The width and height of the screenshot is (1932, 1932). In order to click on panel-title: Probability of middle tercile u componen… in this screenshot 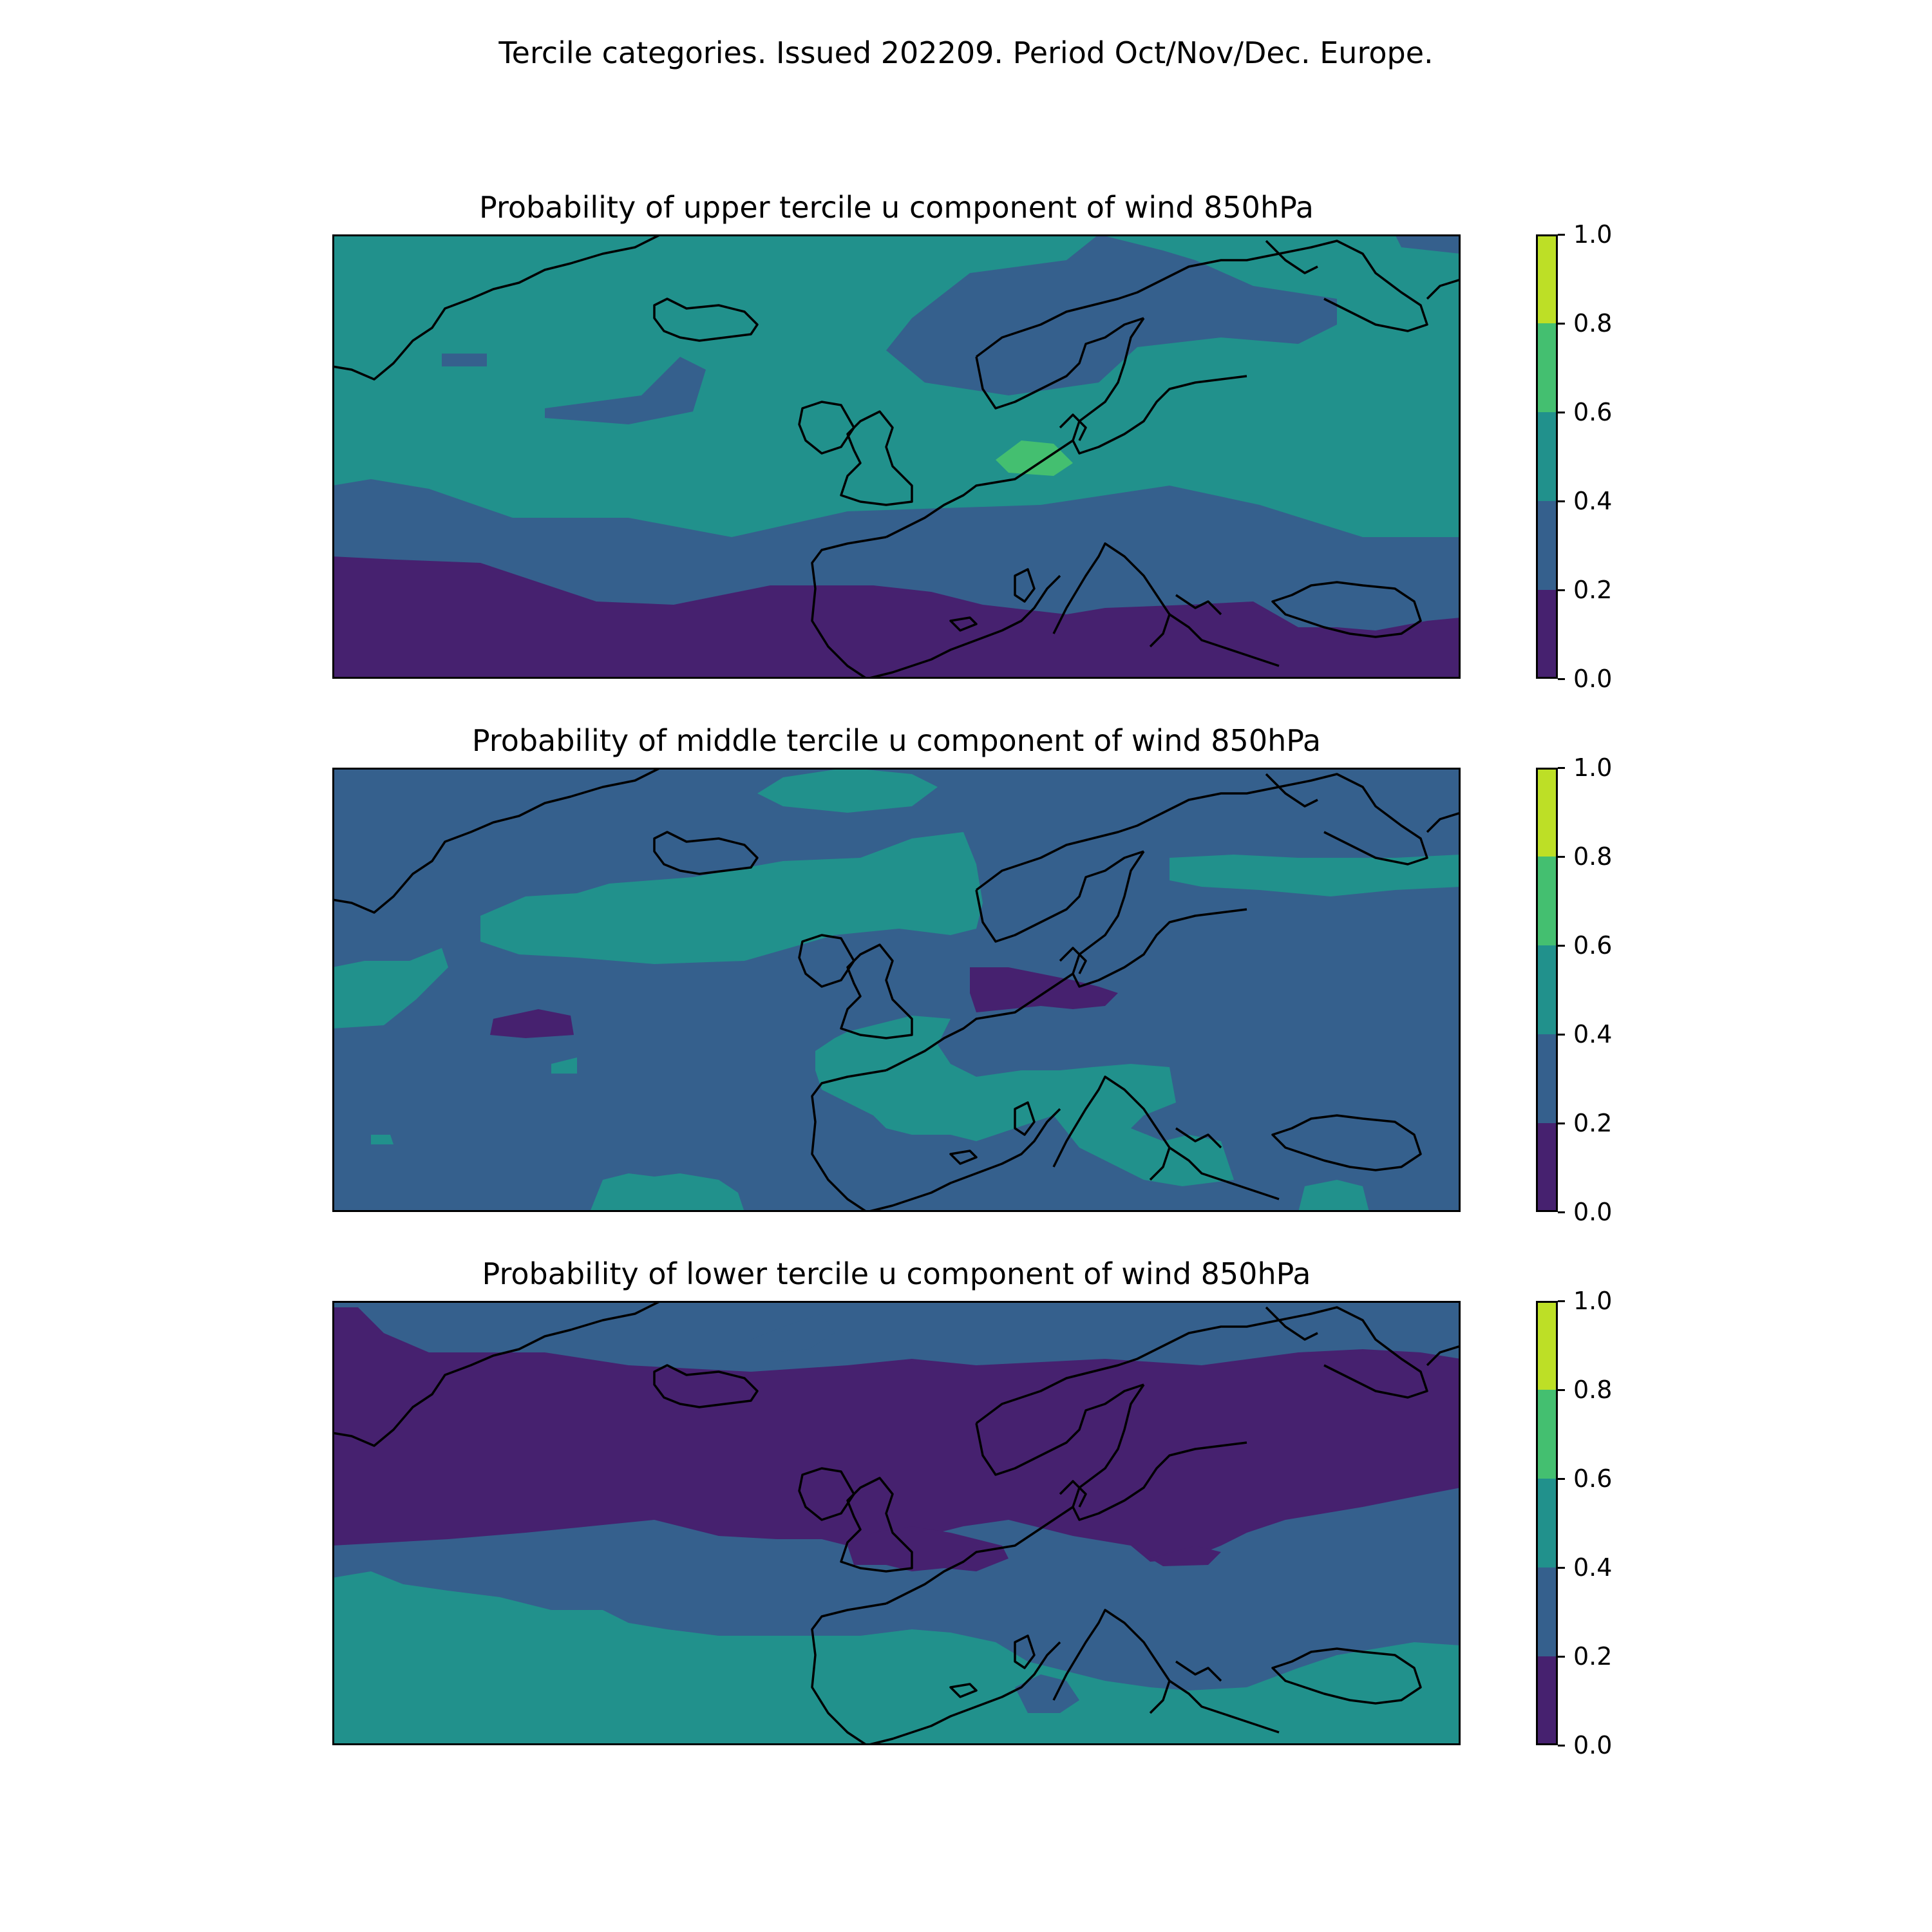, I will do `click(896, 741)`.